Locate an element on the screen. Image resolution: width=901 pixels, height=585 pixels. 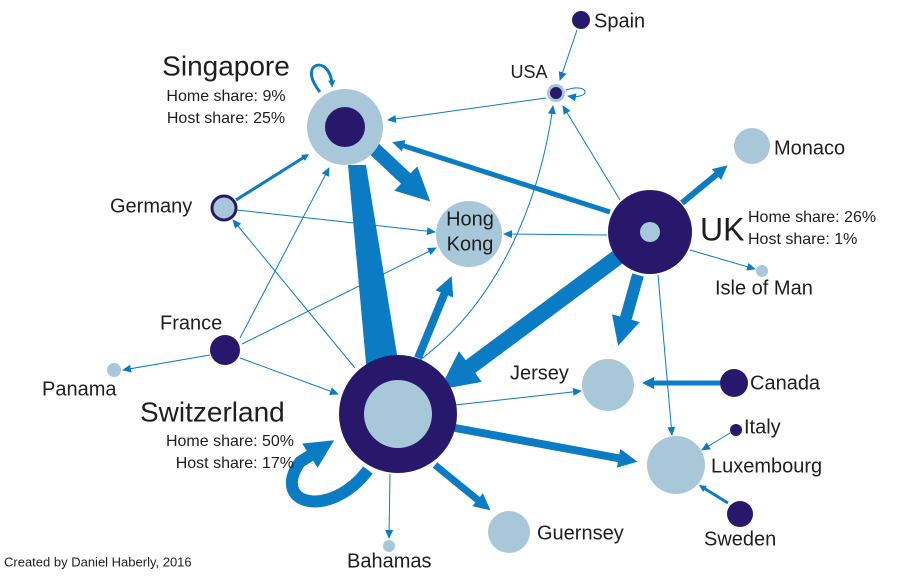
credit: Created by Daniel Haberly, 2016 is located at coordinates (98, 561).